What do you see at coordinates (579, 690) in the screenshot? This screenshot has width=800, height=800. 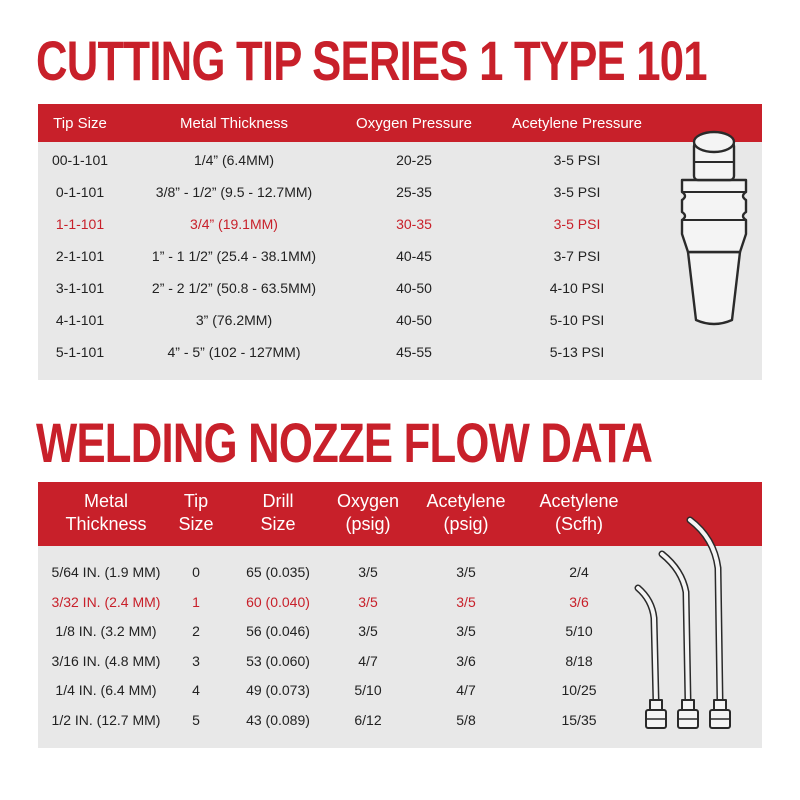 I see `cell-acetylene-scfh: 10/25` at bounding box center [579, 690].